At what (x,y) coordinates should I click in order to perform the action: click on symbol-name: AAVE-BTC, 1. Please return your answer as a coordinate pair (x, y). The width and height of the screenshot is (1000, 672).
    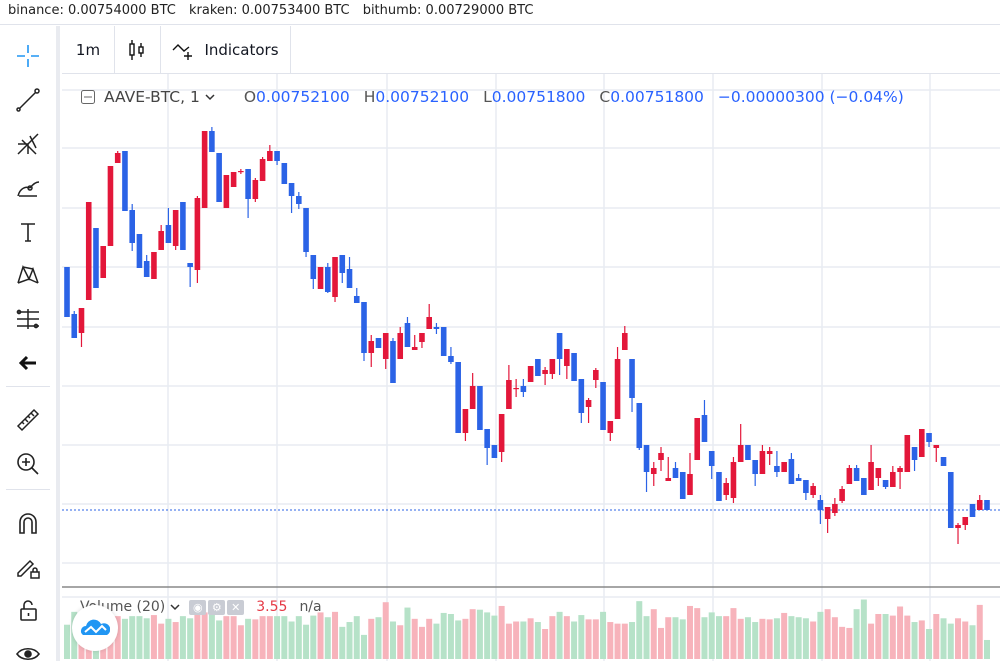
    Looking at the image, I should click on (152, 97).